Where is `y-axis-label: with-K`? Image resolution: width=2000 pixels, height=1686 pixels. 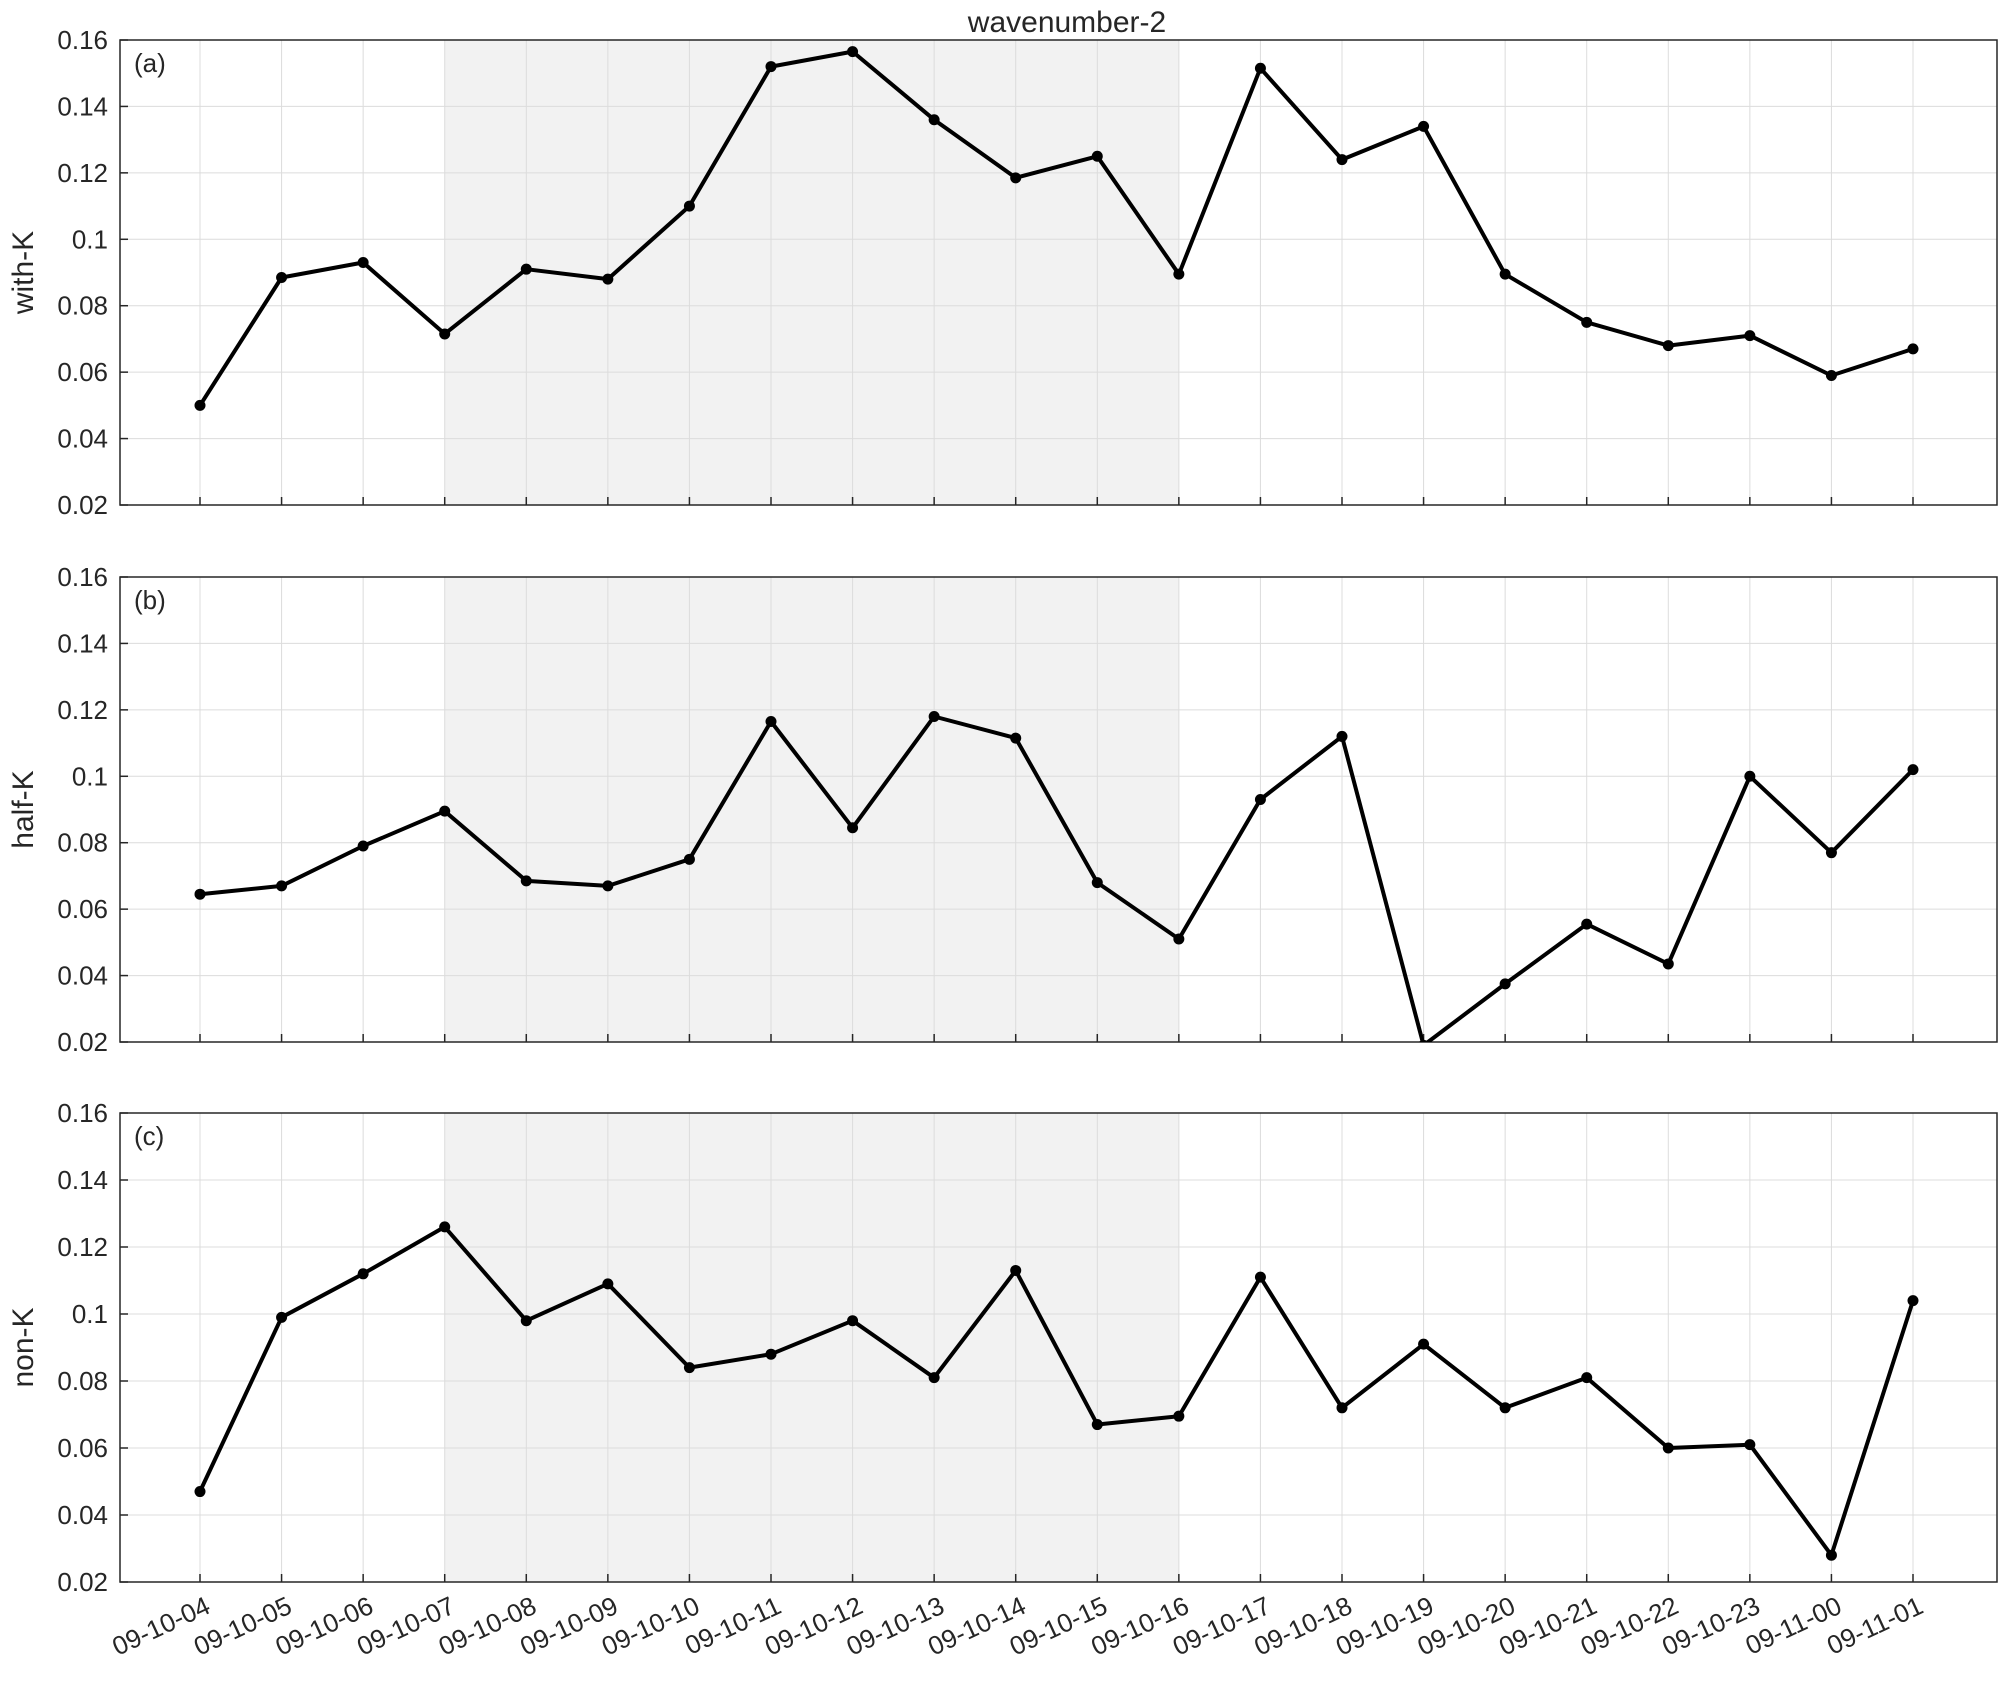 y-axis-label: with-K is located at coordinates (23, 273).